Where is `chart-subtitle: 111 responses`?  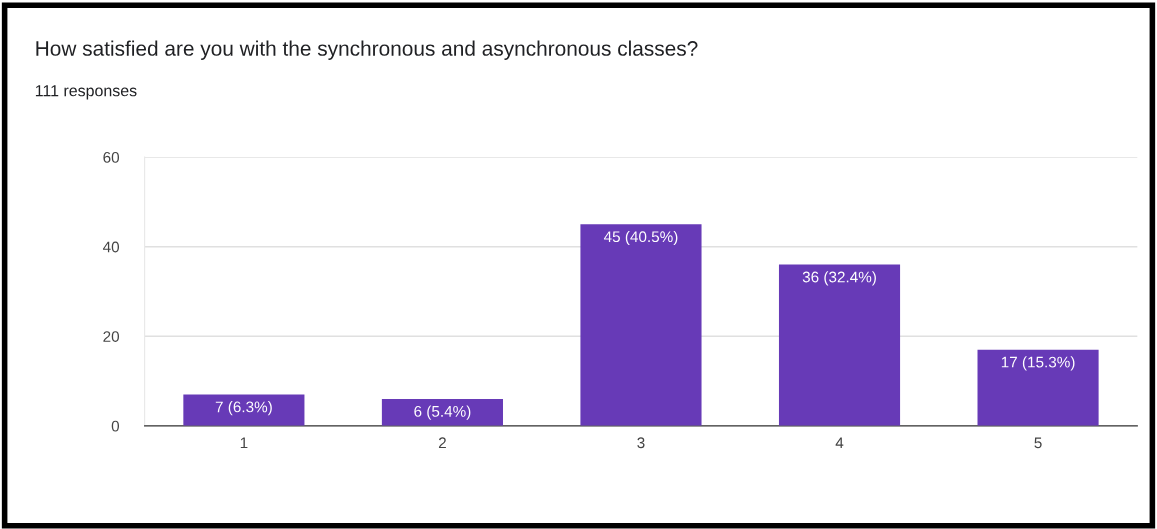 chart-subtitle: 111 responses is located at coordinates (86, 92).